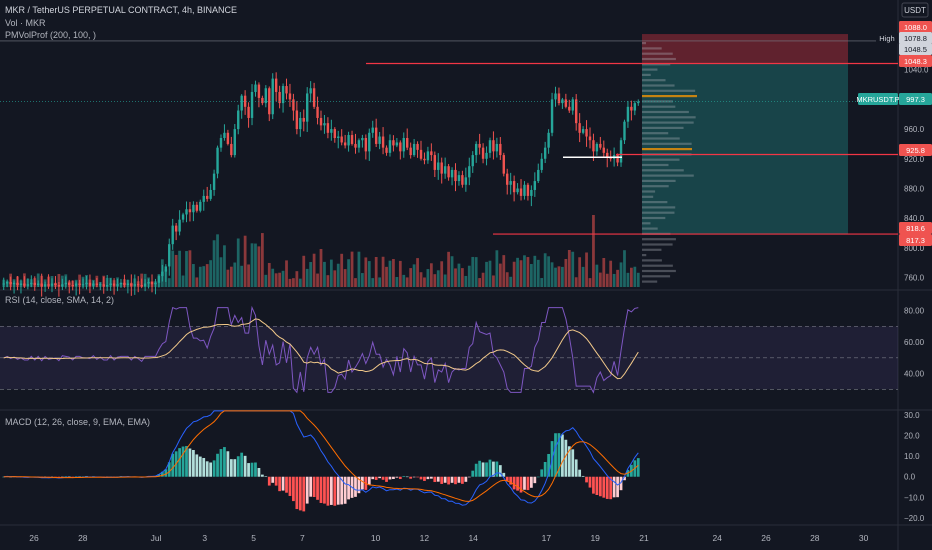 The image size is (932, 550). Describe the element at coordinates (448, 538) in the screenshot. I see `time-axis: 26 28 Jul 3 5 7 10 12 14 17 19 21 24 26 28 30` at that location.